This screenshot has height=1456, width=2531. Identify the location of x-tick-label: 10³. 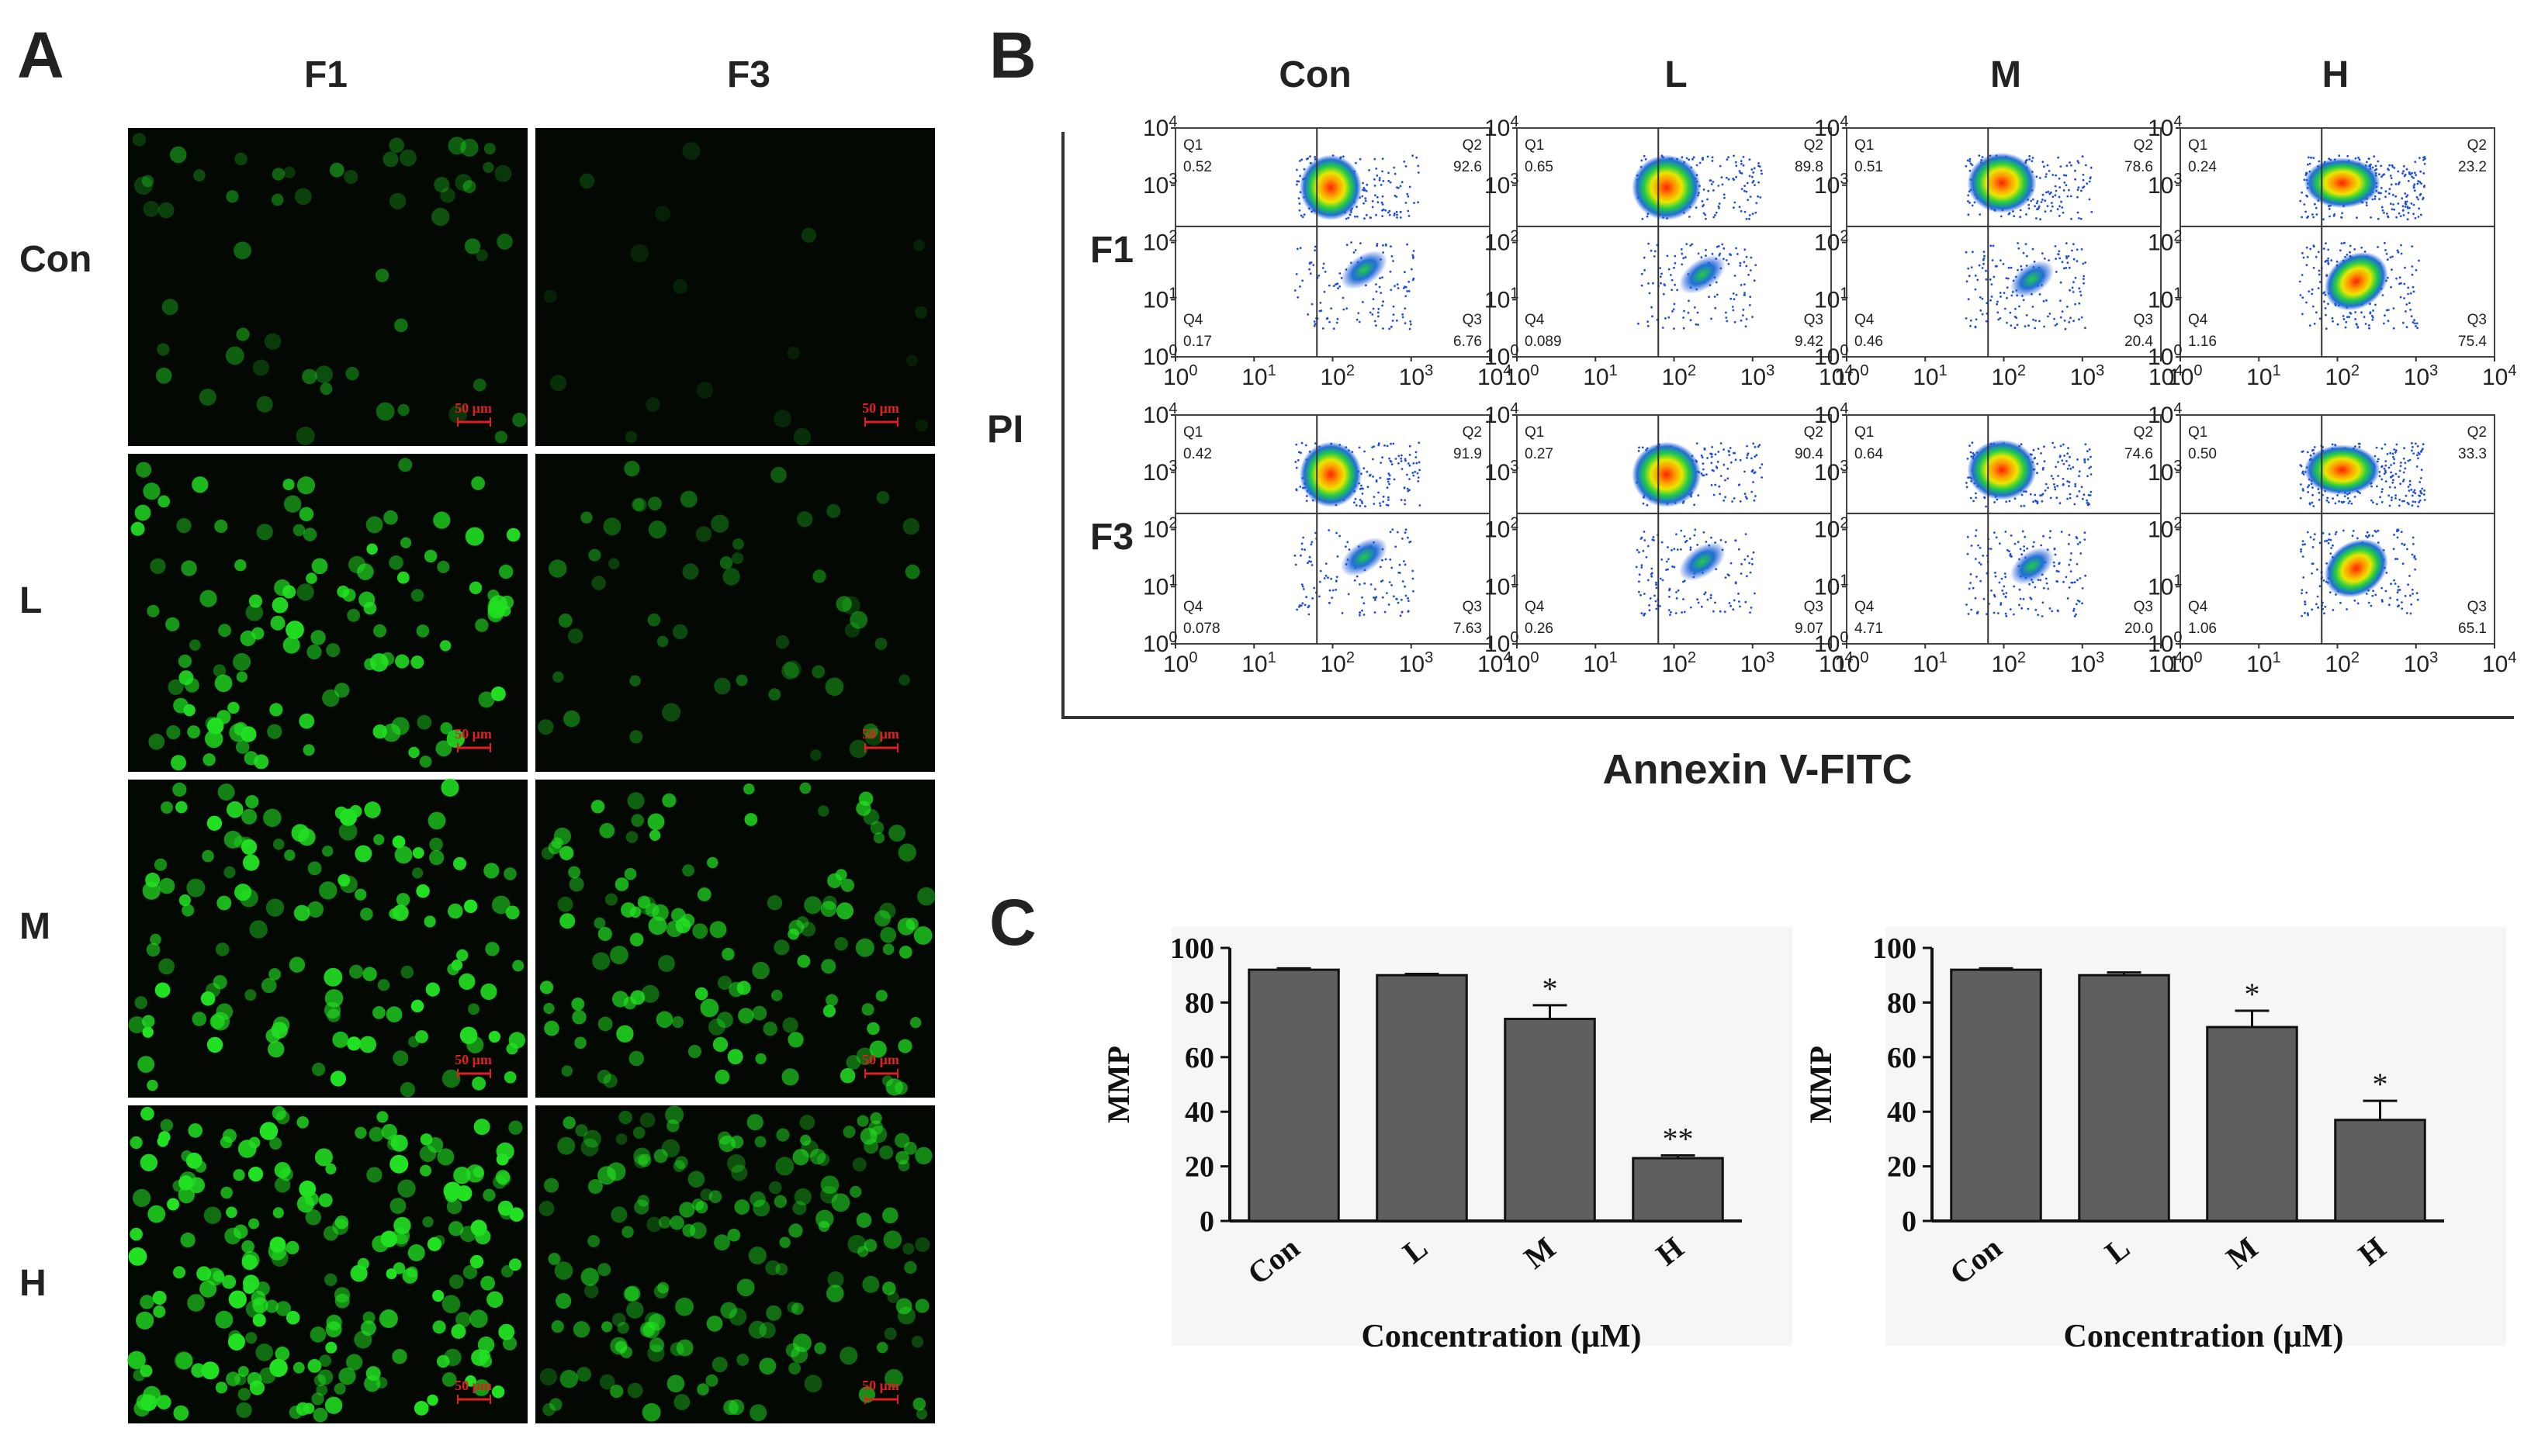
(1416, 376).